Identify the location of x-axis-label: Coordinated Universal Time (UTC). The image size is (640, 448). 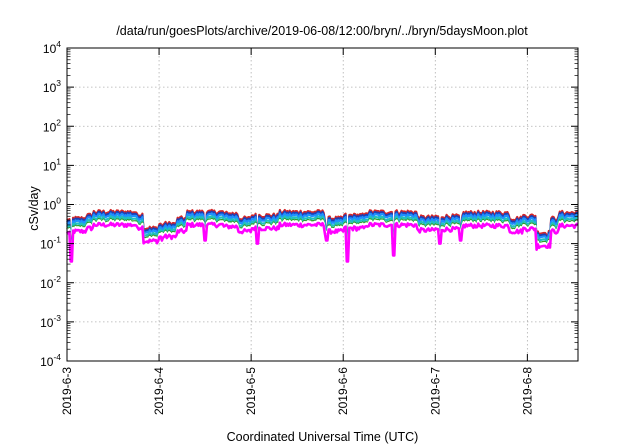
(323, 437).